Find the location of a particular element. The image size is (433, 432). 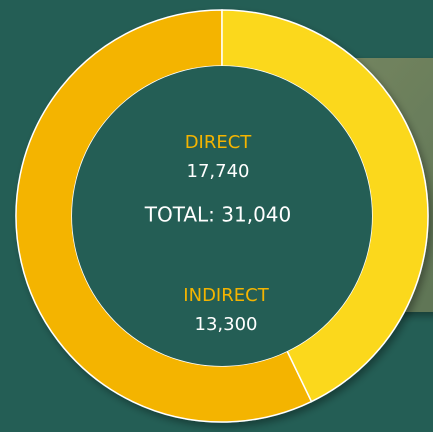

value-label: 17,740 is located at coordinates (218, 171).